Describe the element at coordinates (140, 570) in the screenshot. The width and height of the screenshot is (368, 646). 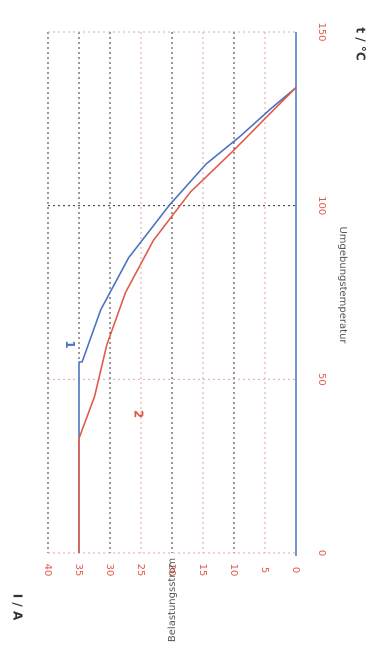
I see `current-tick-label: 25` at that location.